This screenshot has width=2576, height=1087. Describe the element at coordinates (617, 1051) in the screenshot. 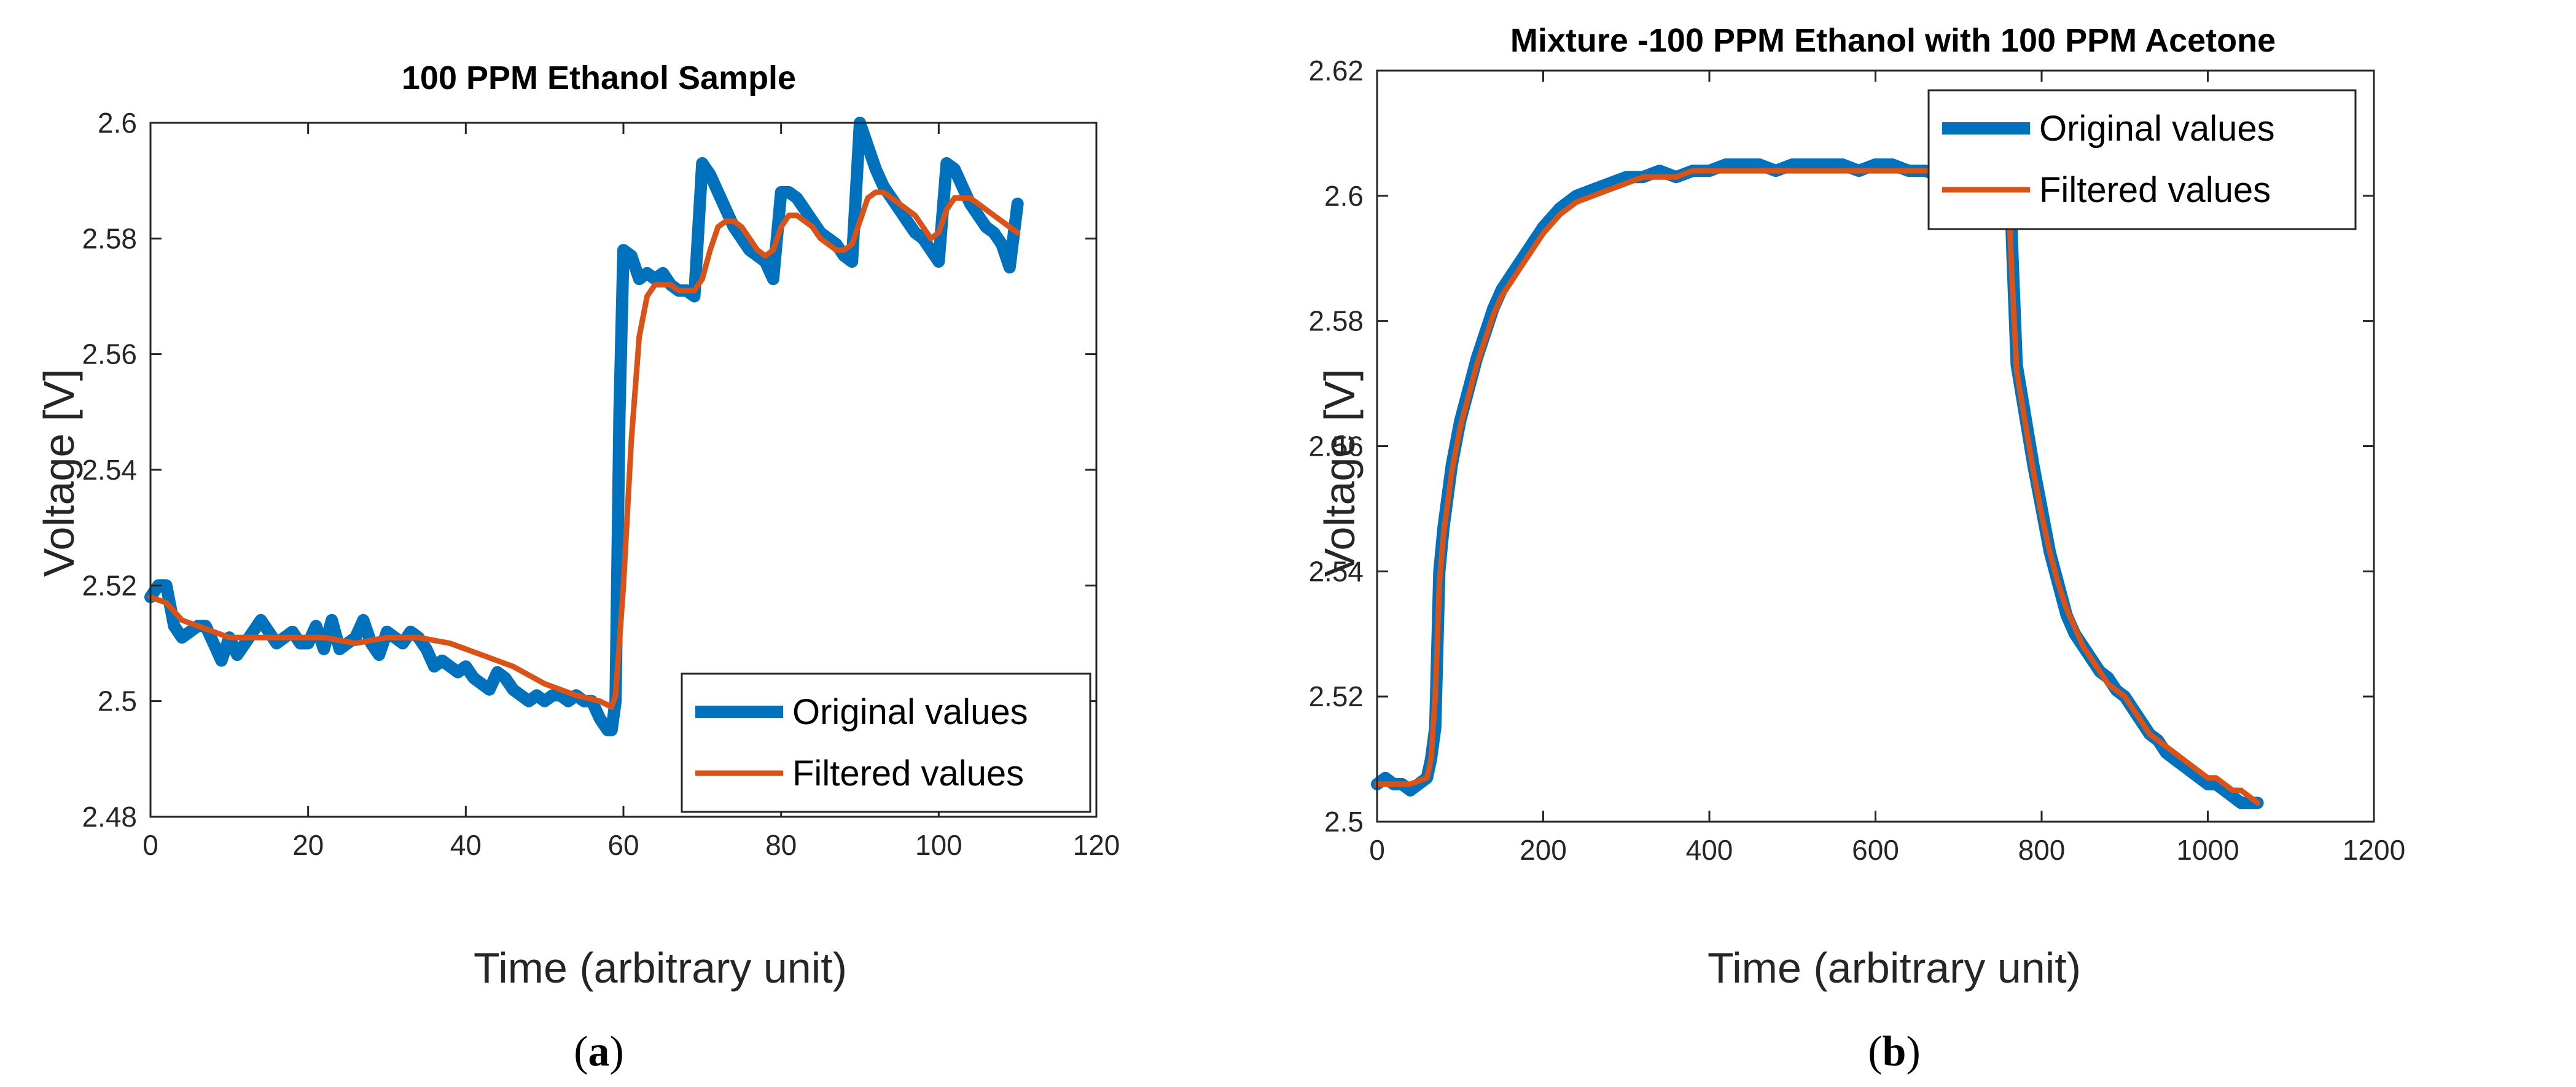

I see `caption-close-paren-a: )` at that location.